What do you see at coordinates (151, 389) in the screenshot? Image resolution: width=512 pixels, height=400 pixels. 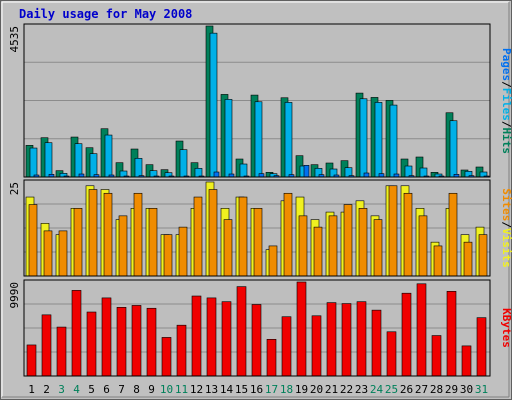 I see `x-tick-label-day-9: 9` at bounding box center [151, 389].